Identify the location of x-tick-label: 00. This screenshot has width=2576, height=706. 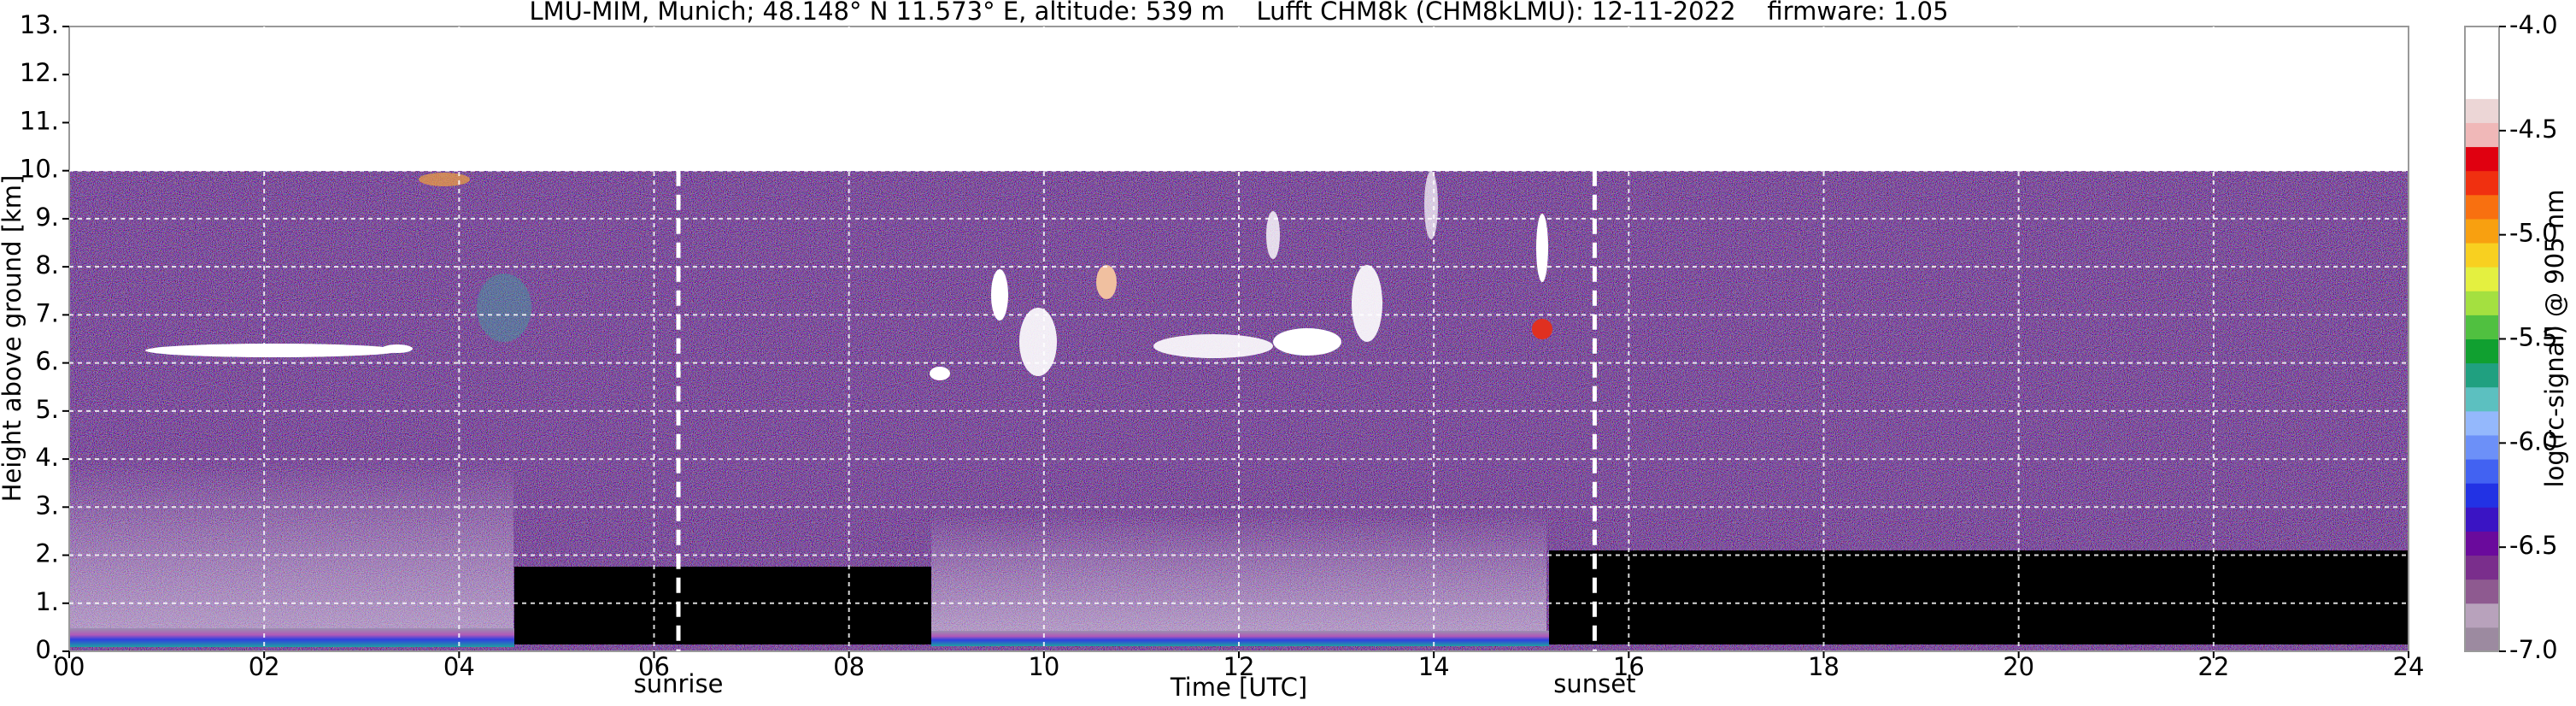
(69, 666).